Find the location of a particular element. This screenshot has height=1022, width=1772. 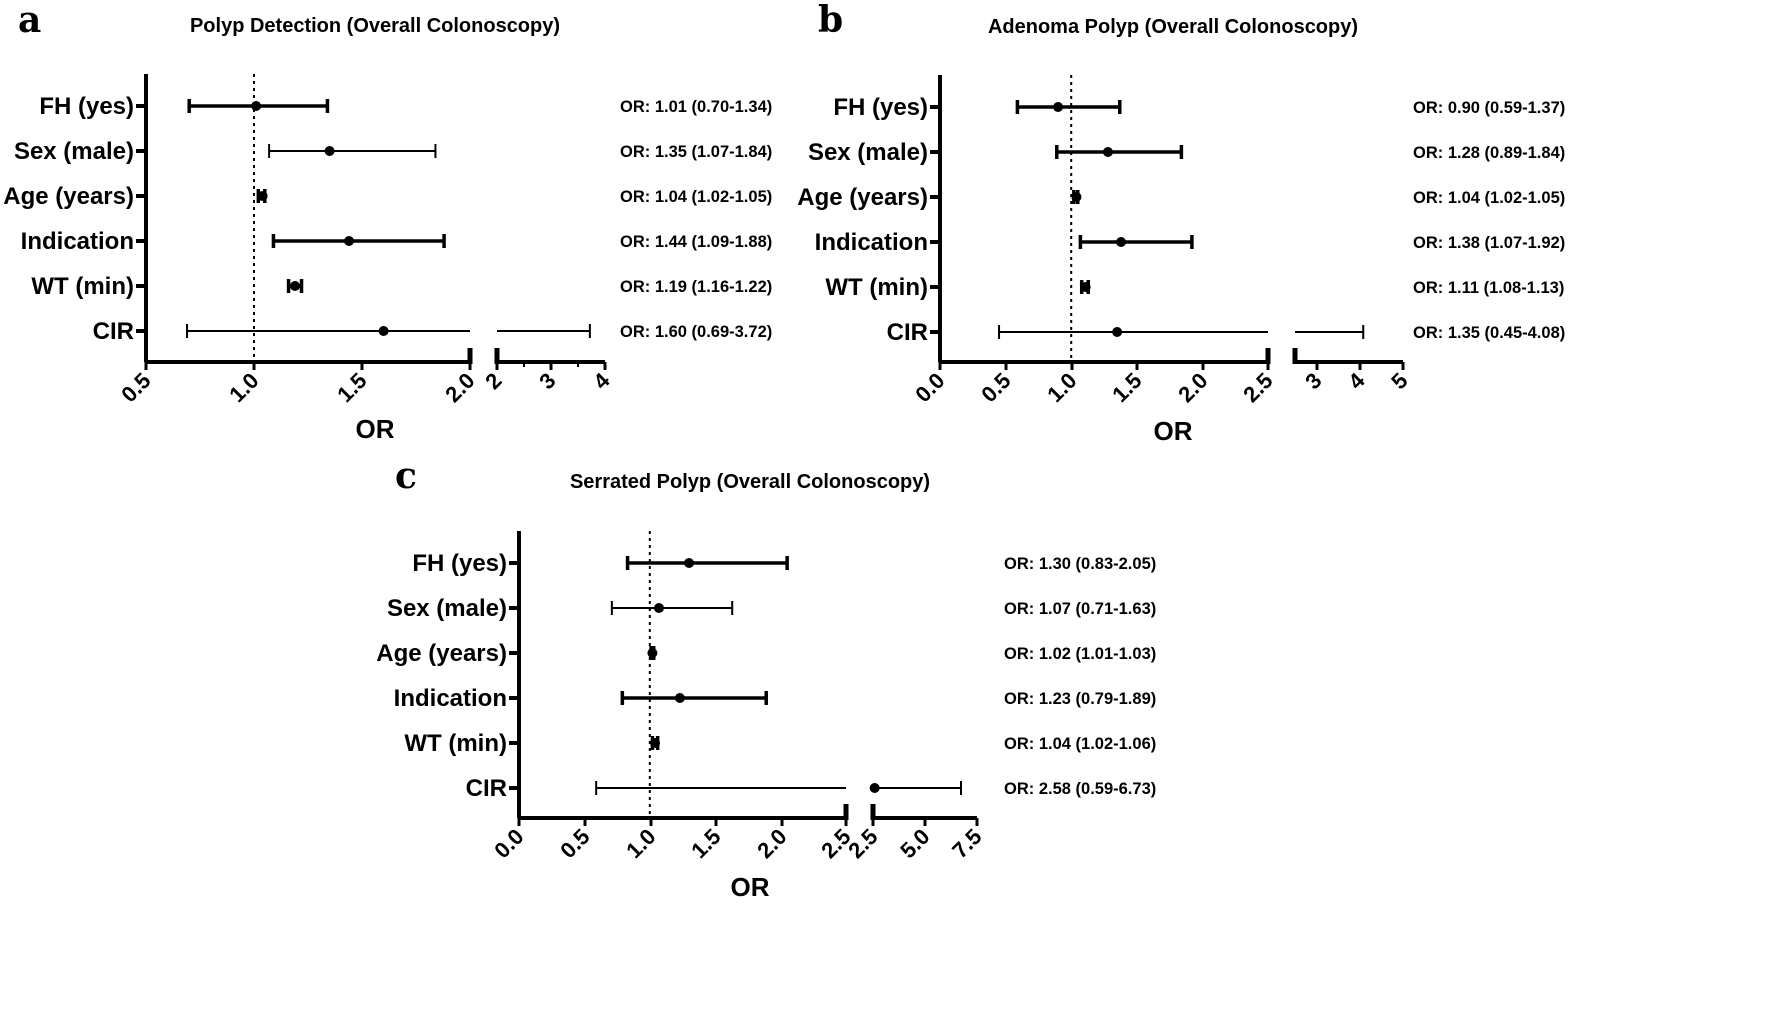

or-value-label: OR: 1.23 (0.79-1.89) is located at coordinates (1080, 699).